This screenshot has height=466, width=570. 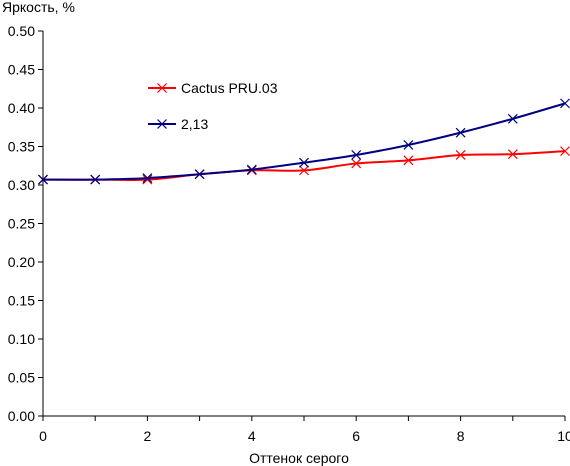 I want to click on y-tick-label: 0.40, so click(x=21, y=108).